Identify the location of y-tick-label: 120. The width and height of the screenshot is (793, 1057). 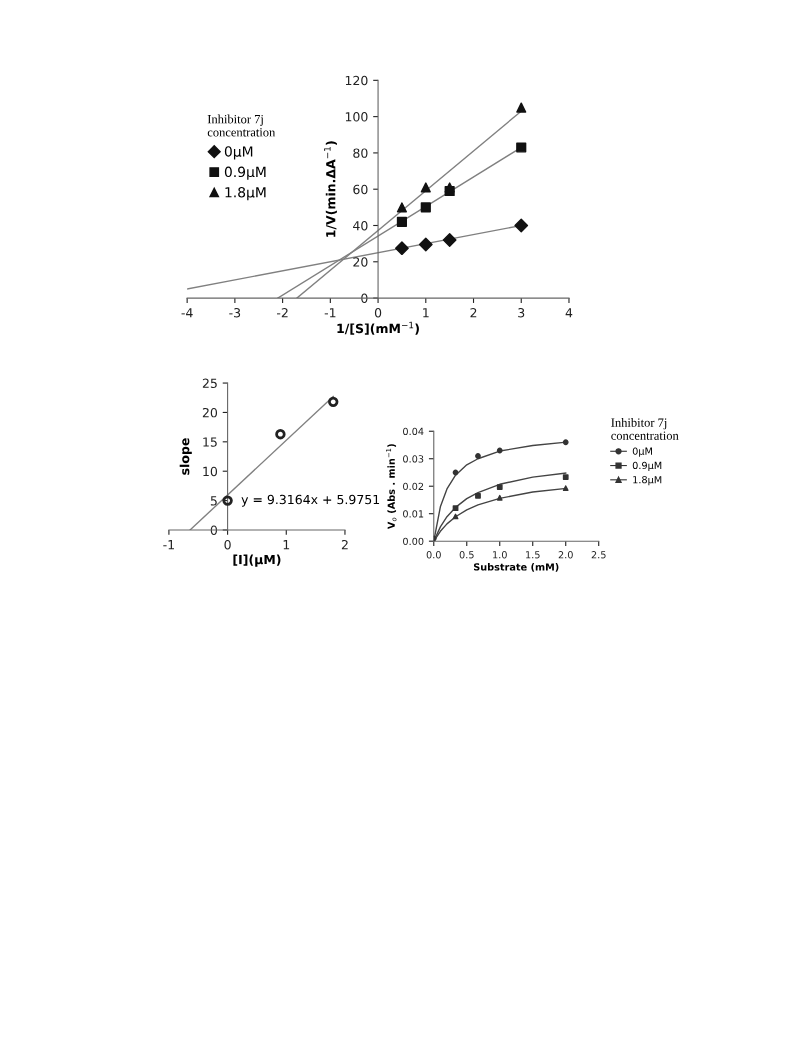
(356, 80).